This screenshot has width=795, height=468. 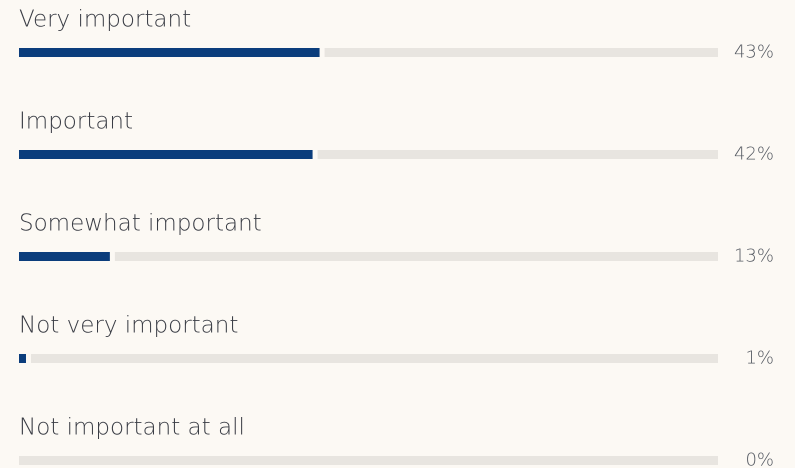 I want to click on value-label: 43%, so click(x=754, y=52).